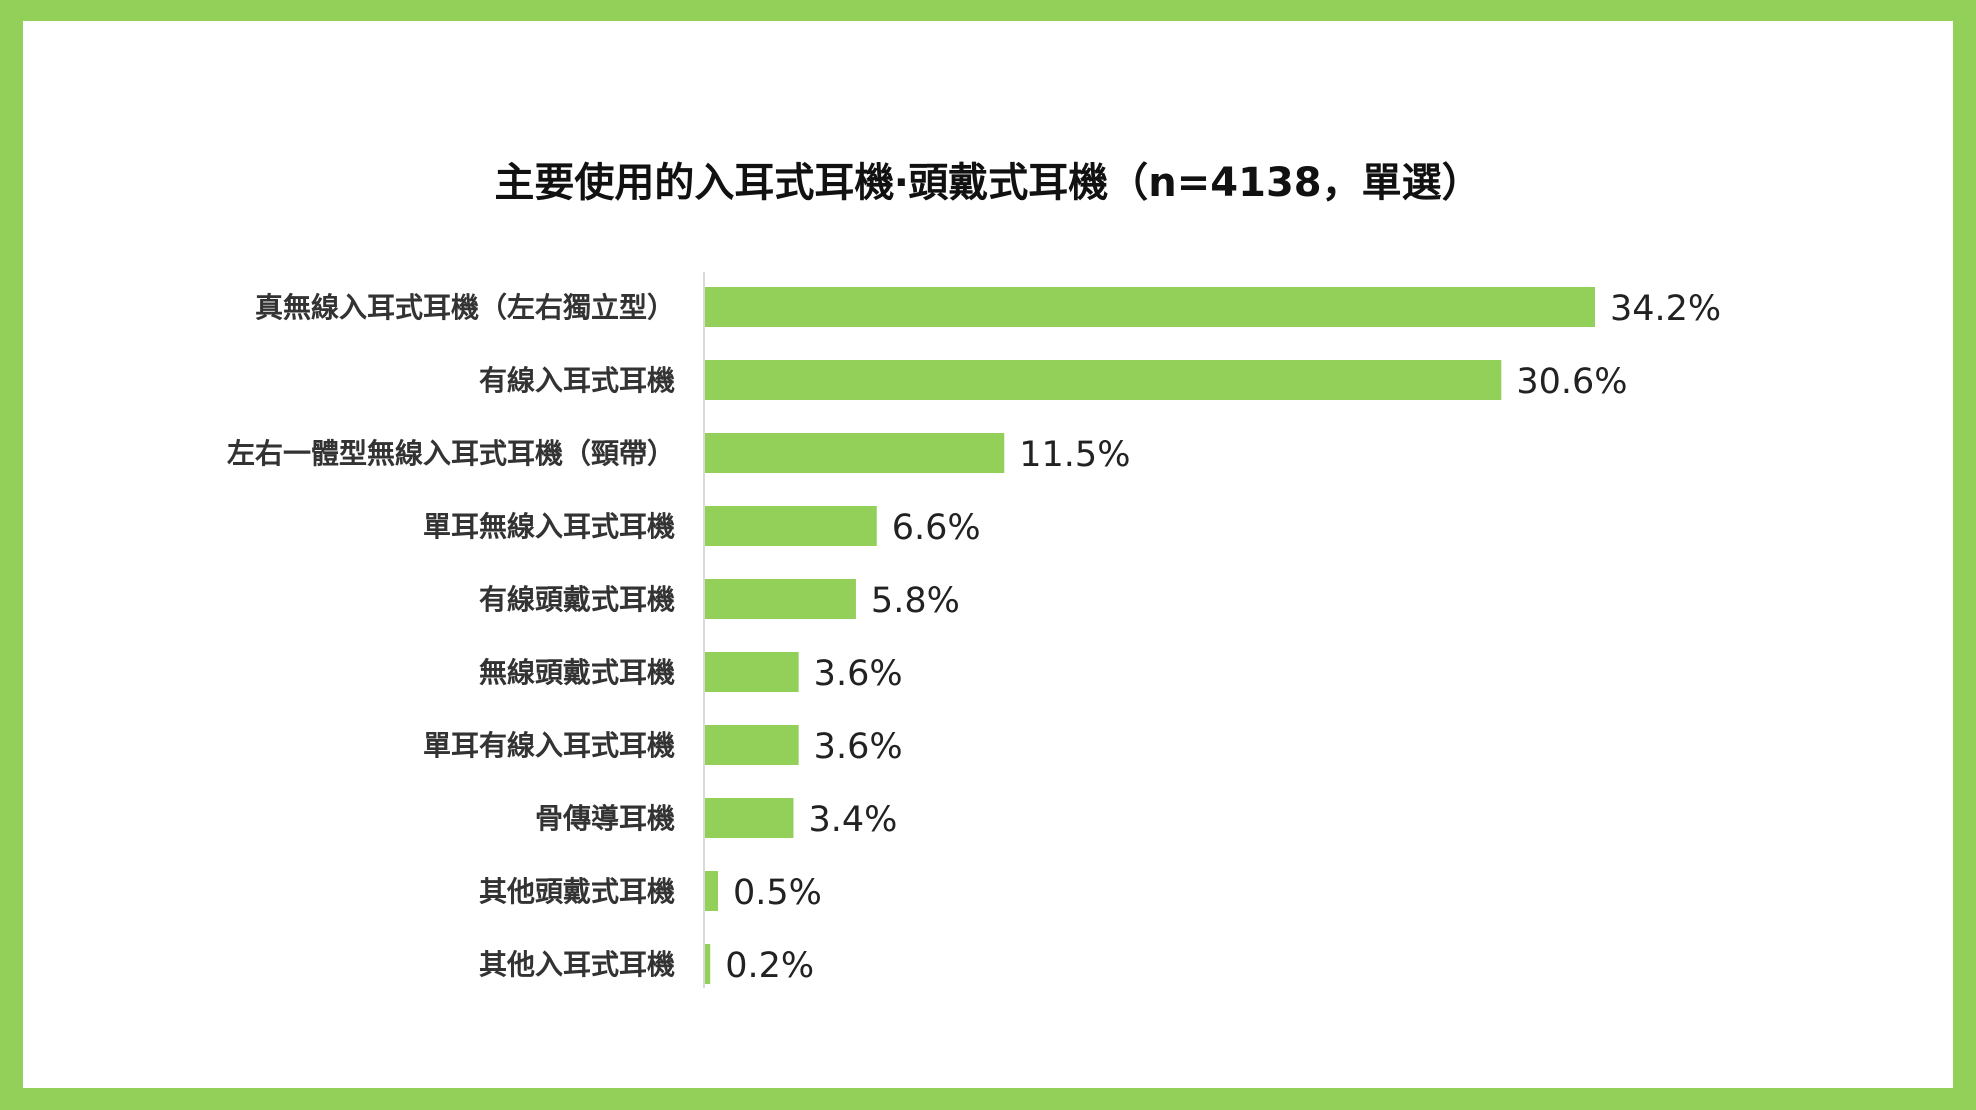 The width and height of the screenshot is (1976, 1110). What do you see at coordinates (549, 526) in the screenshot?
I see `category-label: 單耳無線入耳式耳機` at bounding box center [549, 526].